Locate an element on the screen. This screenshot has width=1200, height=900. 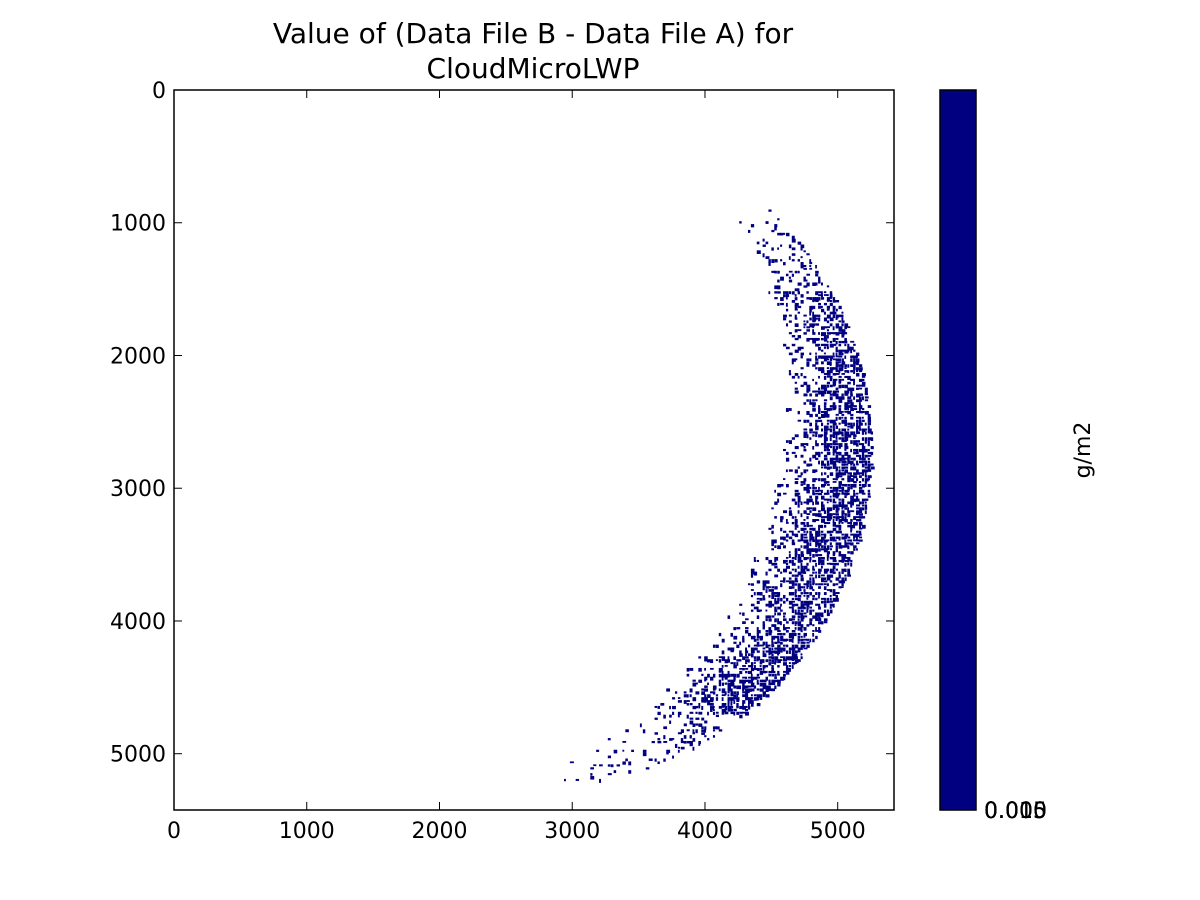
y-tick-label: 2000 is located at coordinates (138, 356).